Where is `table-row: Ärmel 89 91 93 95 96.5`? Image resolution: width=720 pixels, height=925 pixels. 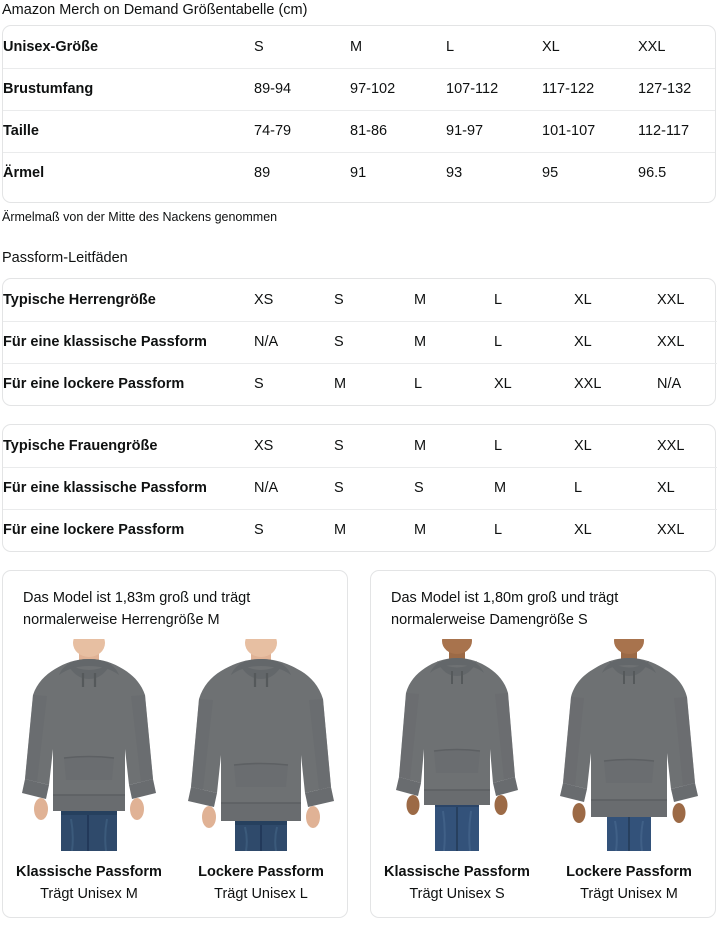 table-row: Ärmel 89 91 93 95 96.5 is located at coordinates (359, 172).